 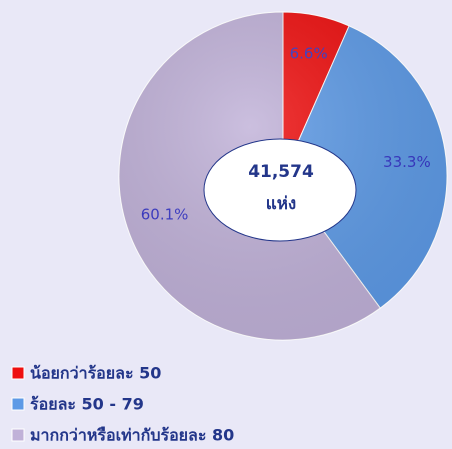 What do you see at coordinates (281, 172) in the screenshot?
I see `center-label: 41,574` at bounding box center [281, 172].